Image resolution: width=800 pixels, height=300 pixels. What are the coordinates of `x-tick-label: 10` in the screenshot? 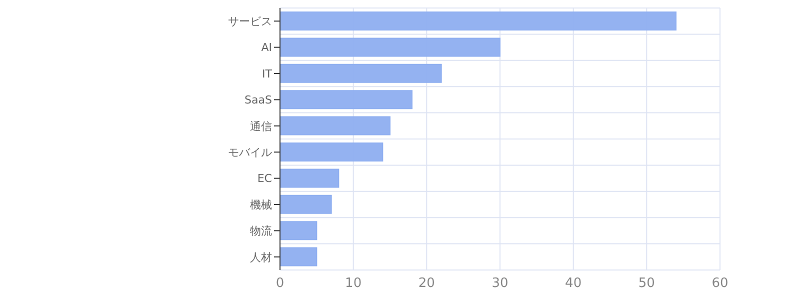 It's located at (353, 284).